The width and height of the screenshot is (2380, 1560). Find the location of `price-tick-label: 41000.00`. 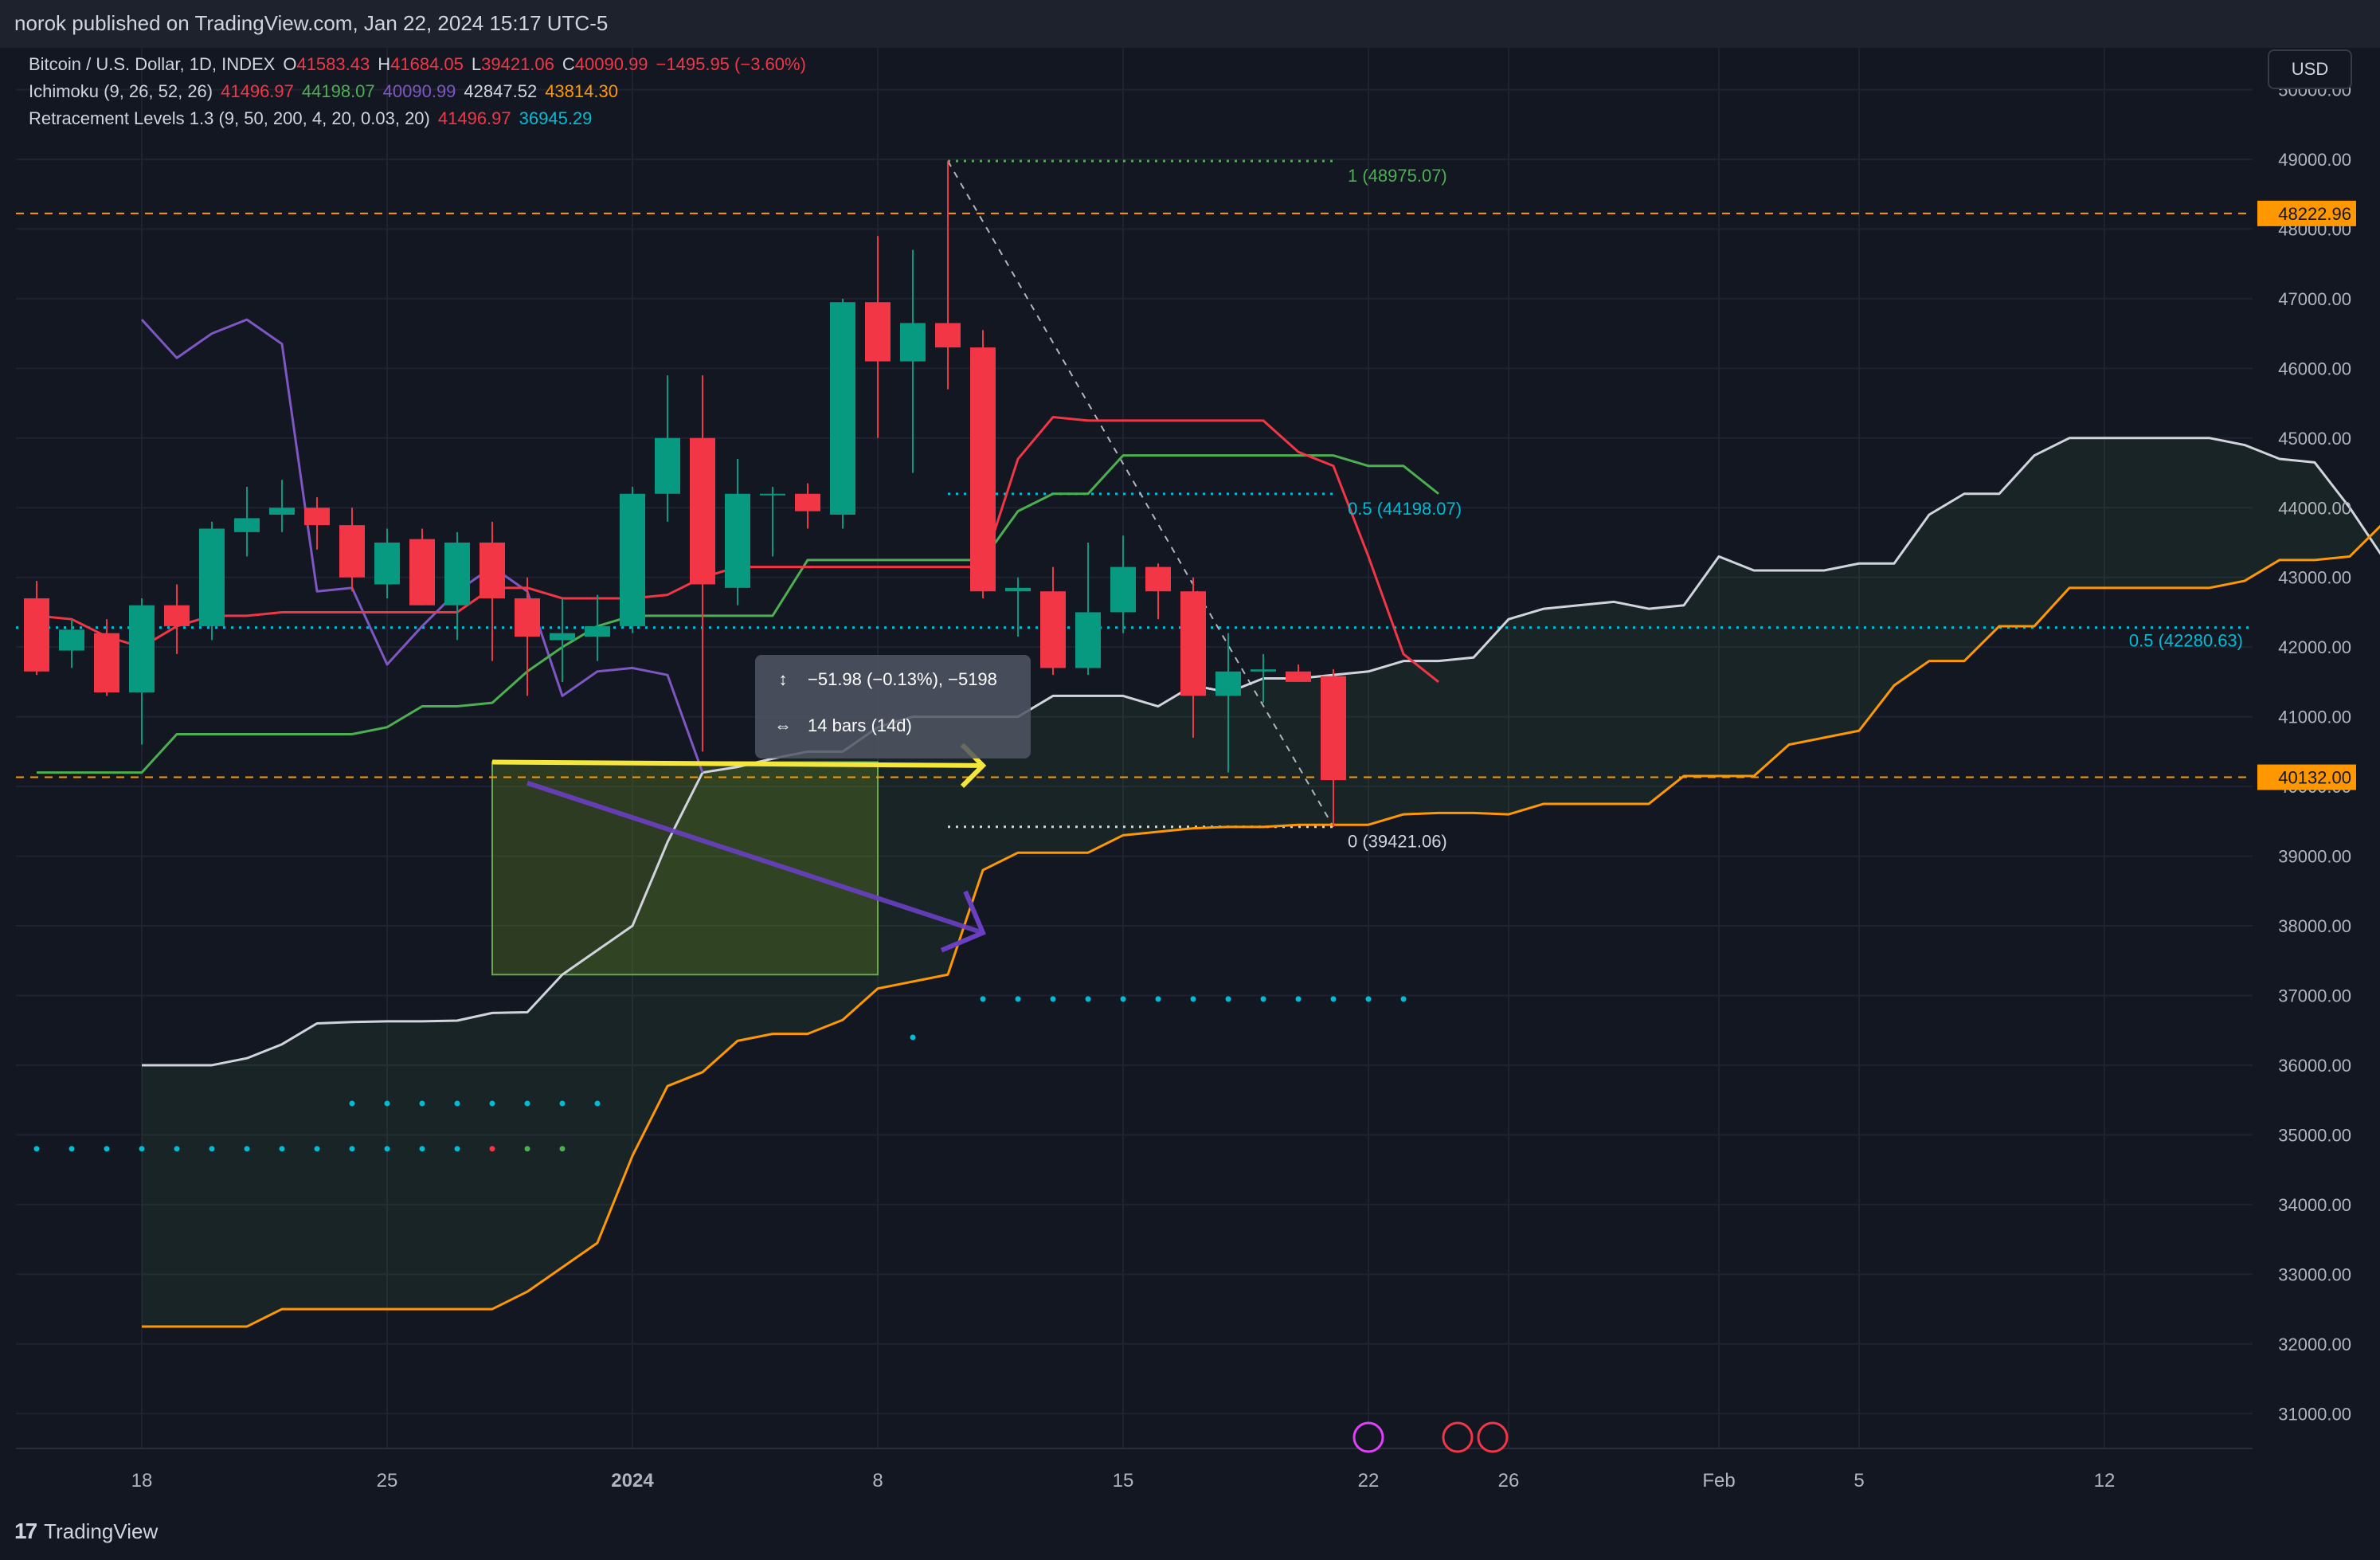

price-tick-label: 41000.00 is located at coordinates (2314, 717).